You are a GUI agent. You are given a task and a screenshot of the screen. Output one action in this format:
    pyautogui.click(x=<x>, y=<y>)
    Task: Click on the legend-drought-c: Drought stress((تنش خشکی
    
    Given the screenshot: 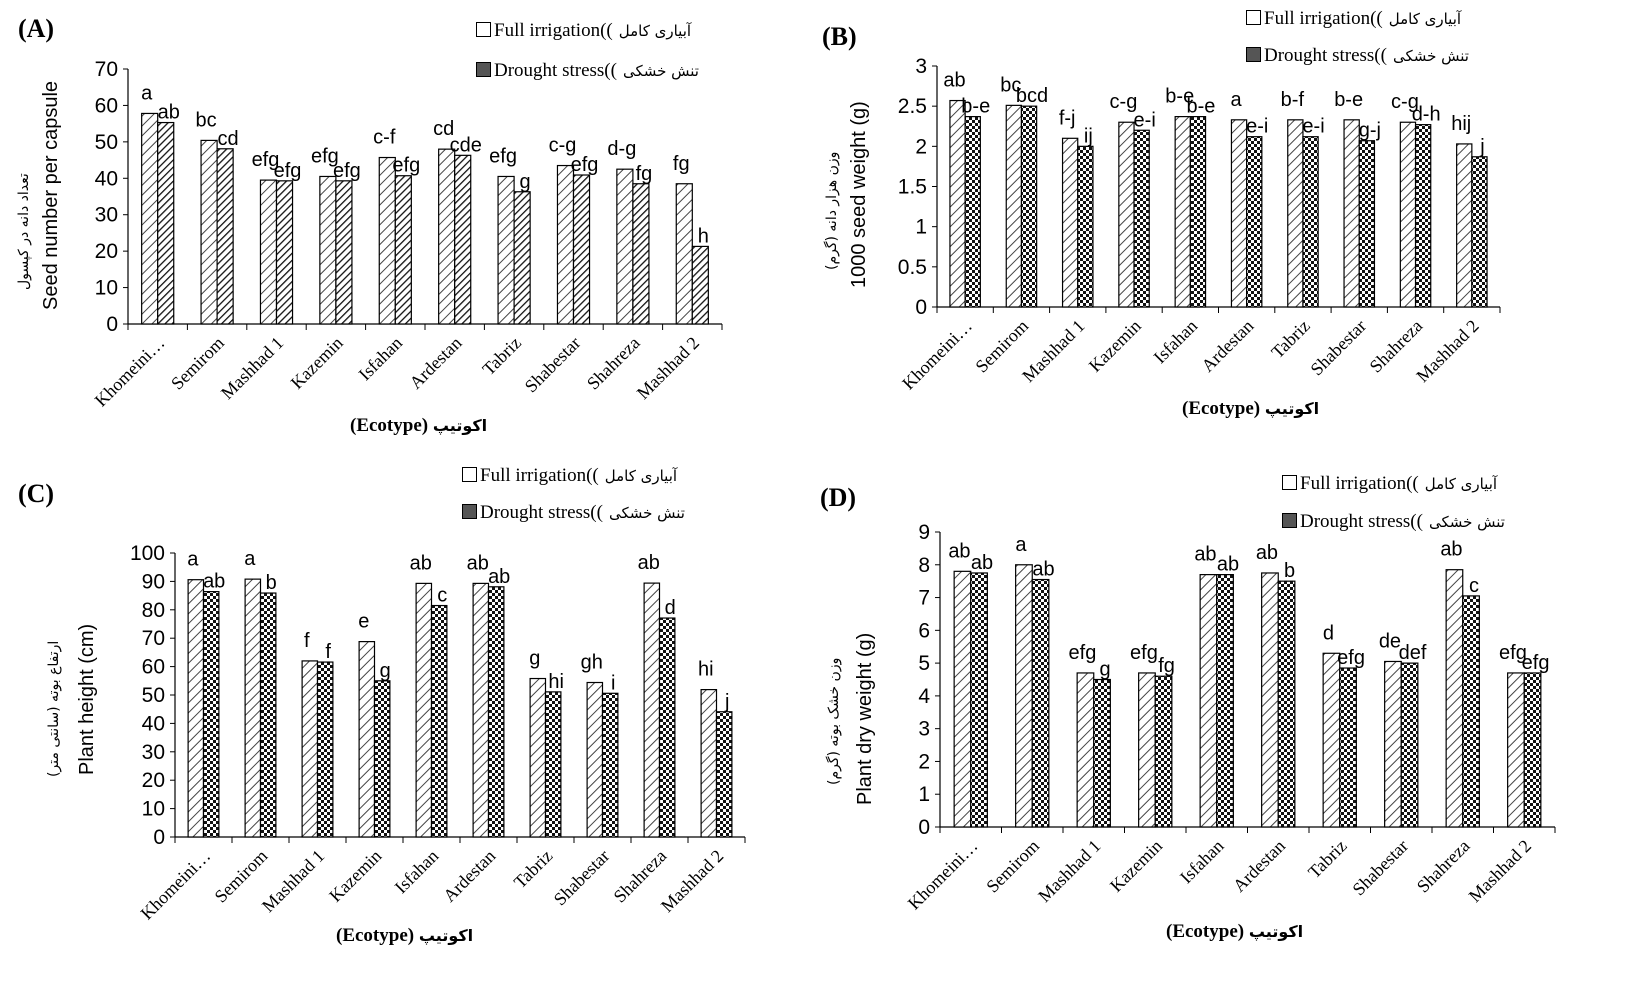 What is the action you would take?
    pyautogui.click(x=573, y=513)
    